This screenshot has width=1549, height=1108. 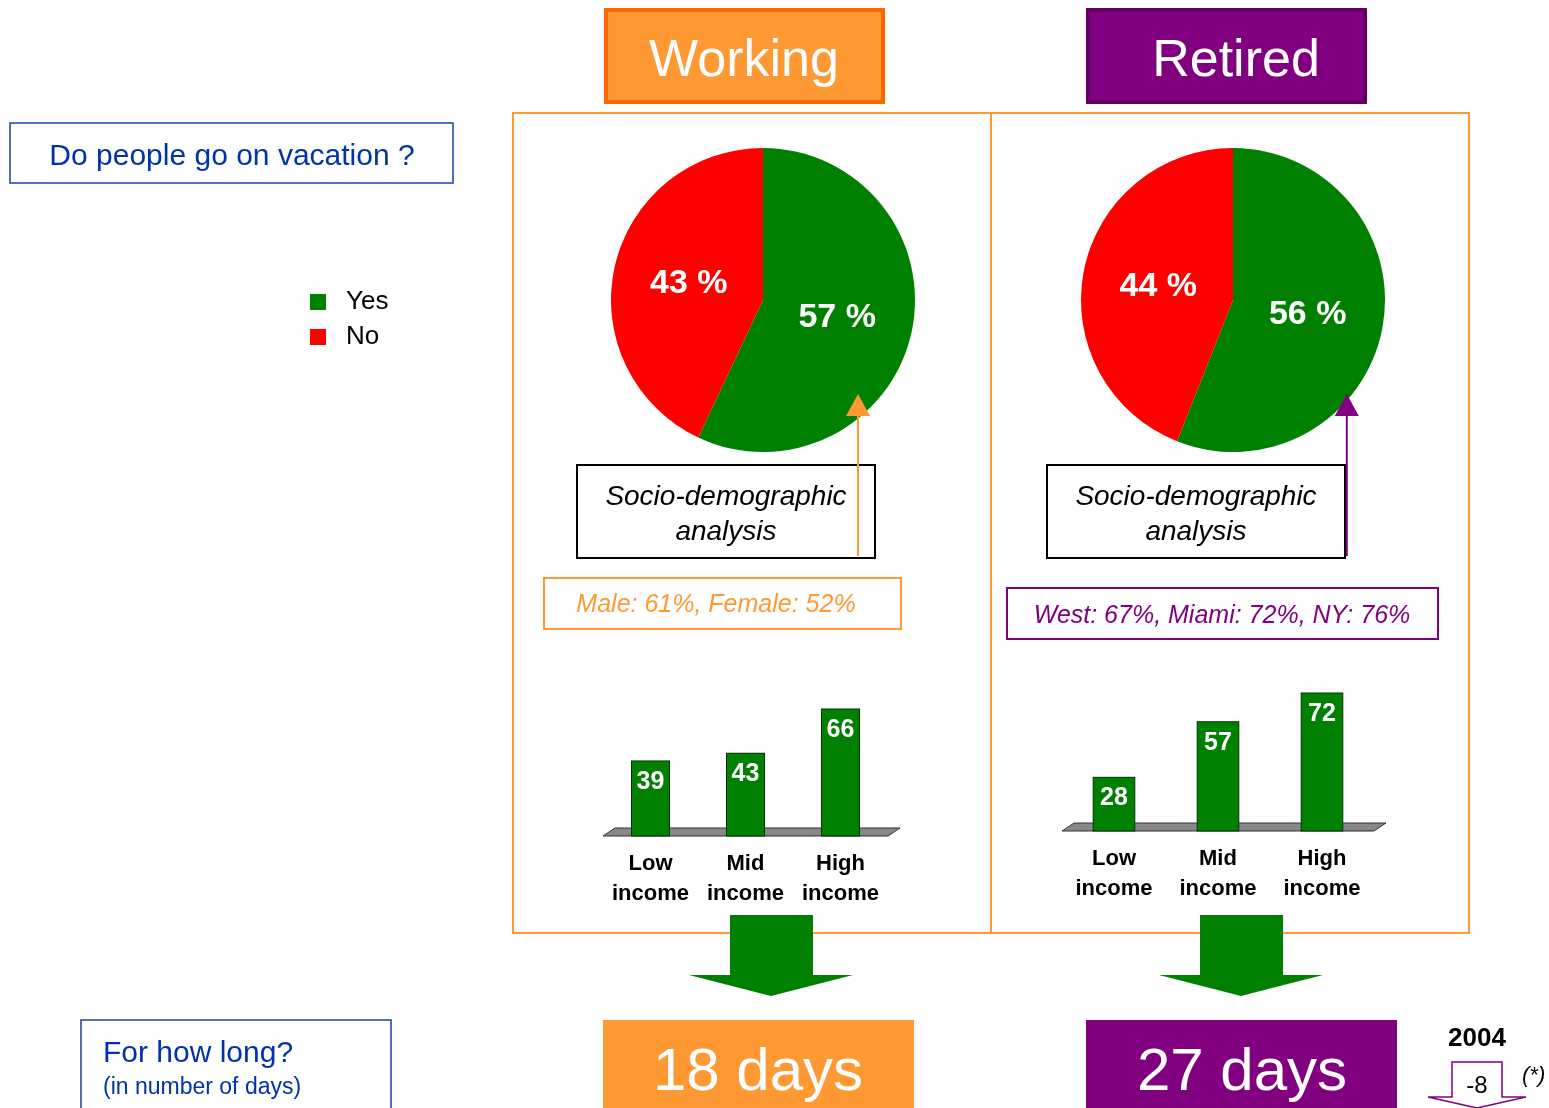 I want to click on data-label: 66, so click(x=840, y=728).